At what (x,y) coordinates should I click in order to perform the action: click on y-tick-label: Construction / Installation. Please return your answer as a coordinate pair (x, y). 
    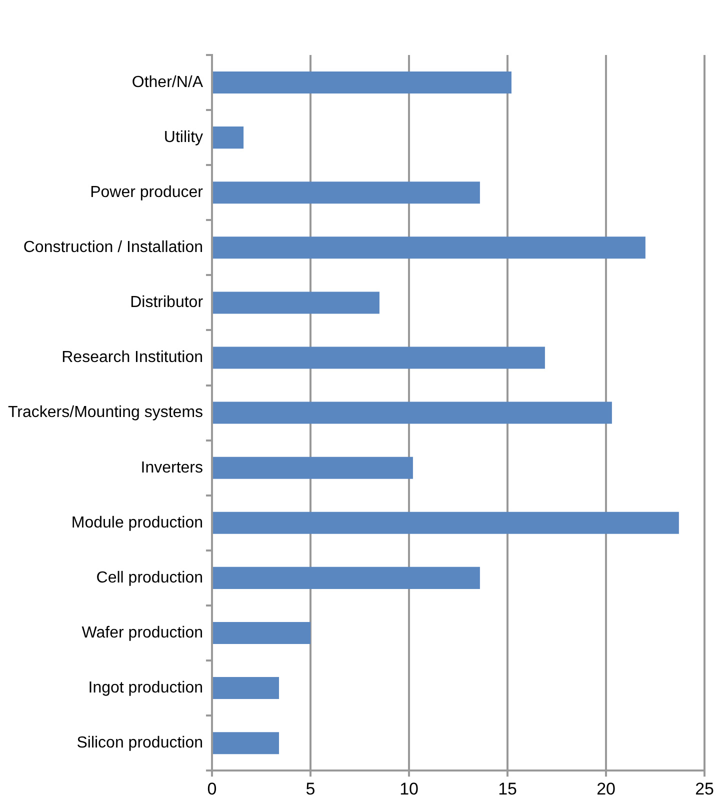
    Looking at the image, I should click on (113, 247).